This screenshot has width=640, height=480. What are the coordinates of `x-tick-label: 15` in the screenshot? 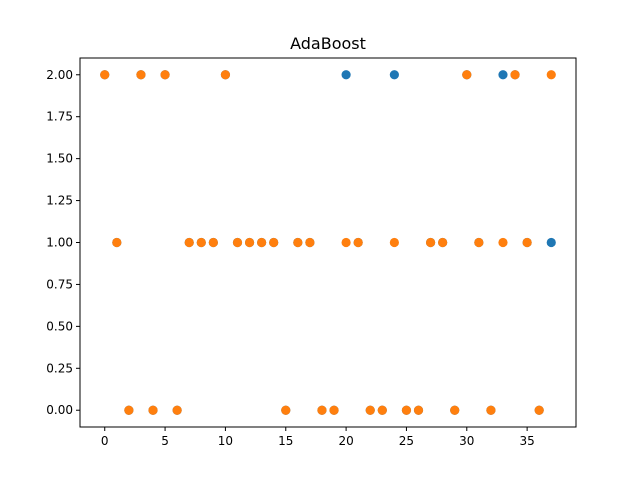 It's located at (285, 441).